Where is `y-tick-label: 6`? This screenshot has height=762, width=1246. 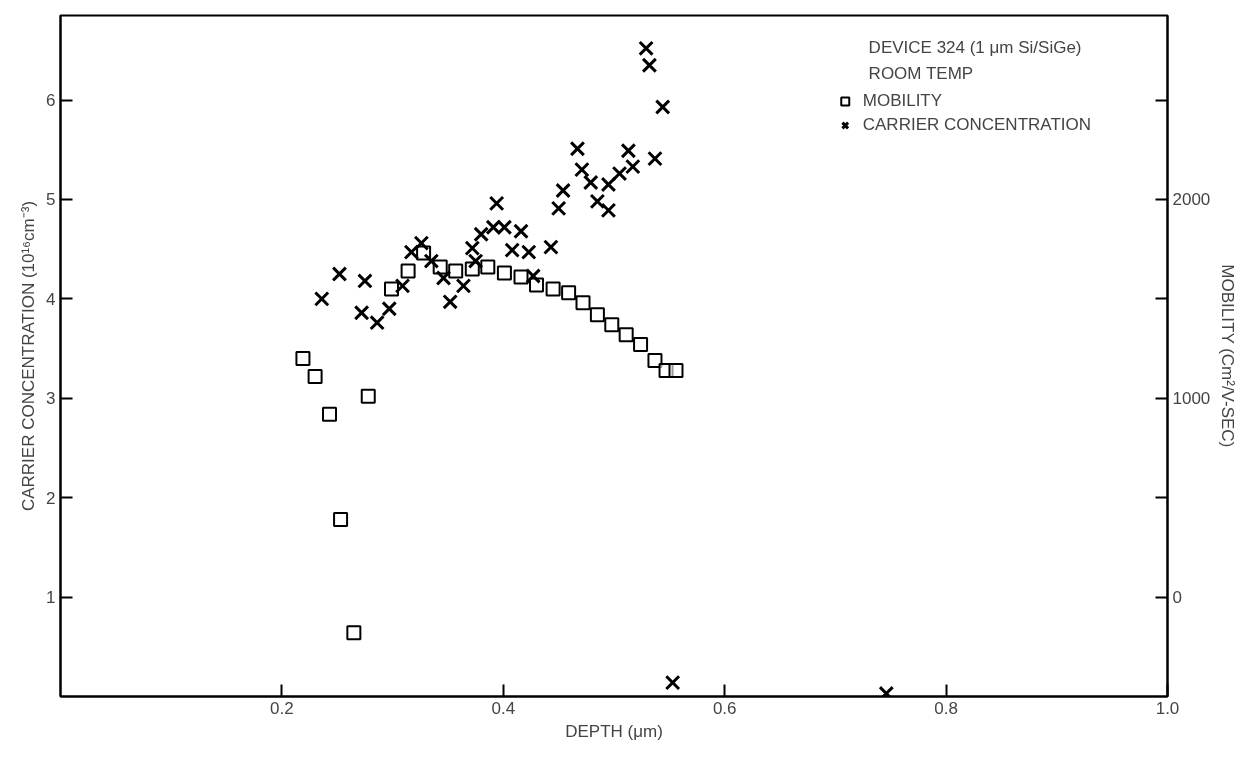 y-tick-label: 6 is located at coordinates (51, 100).